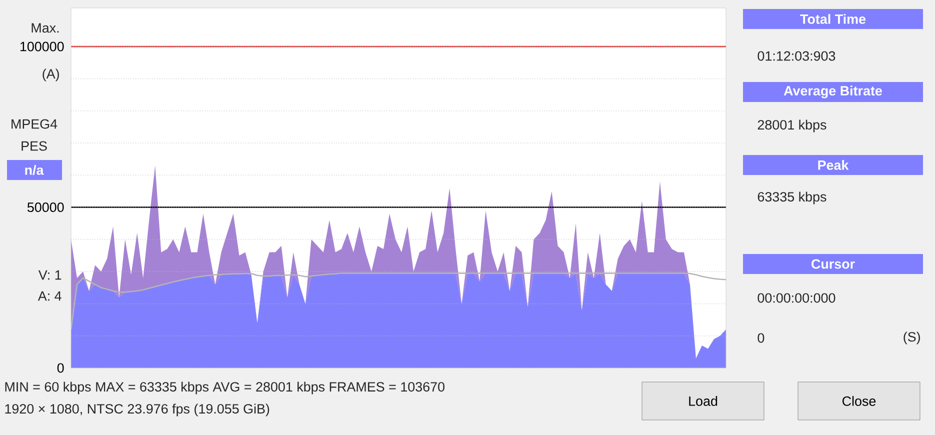 The height and width of the screenshot is (435, 935). Describe the element at coordinates (703, 401) in the screenshot. I see `text: Load` at that location.